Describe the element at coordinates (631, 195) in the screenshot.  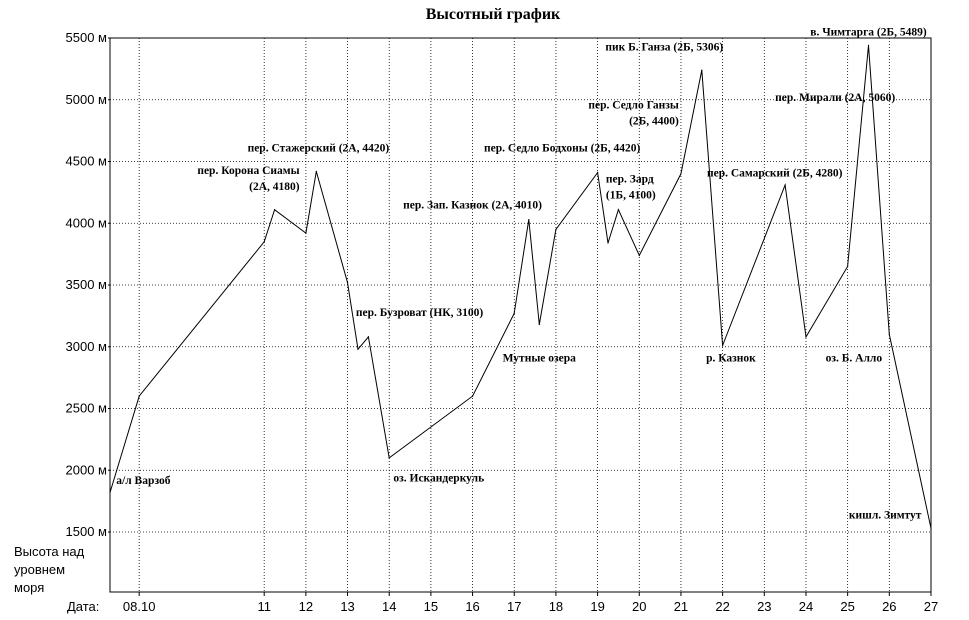
I see `annotation-label: (1Б, 4100)` at that location.